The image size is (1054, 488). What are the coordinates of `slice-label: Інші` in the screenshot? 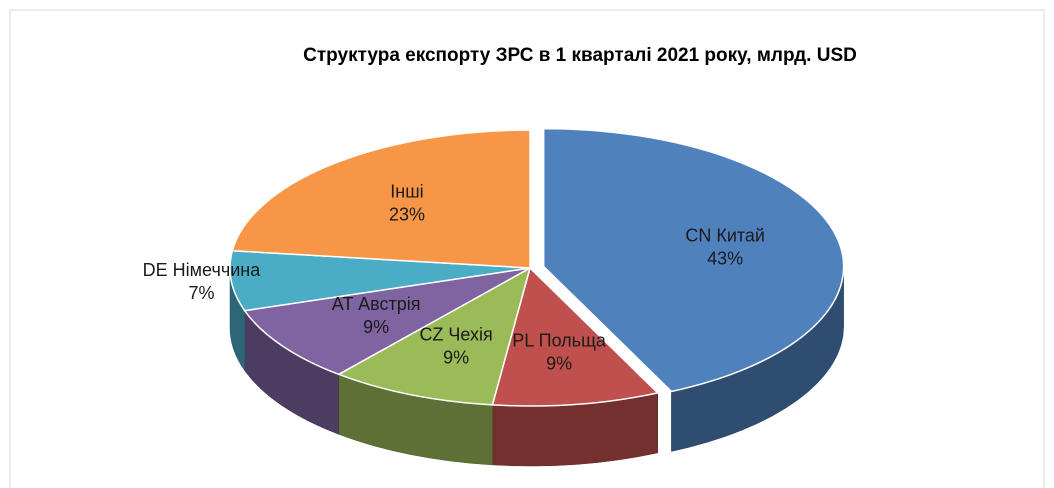 It's located at (406, 192).